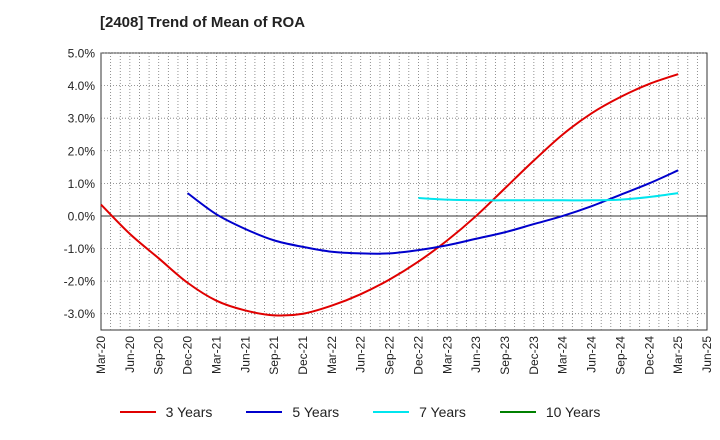 This screenshot has width=720, height=440. What do you see at coordinates (130, 354) in the screenshot?
I see `x-tick-label: Jun-20` at bounding box center [130, 354].